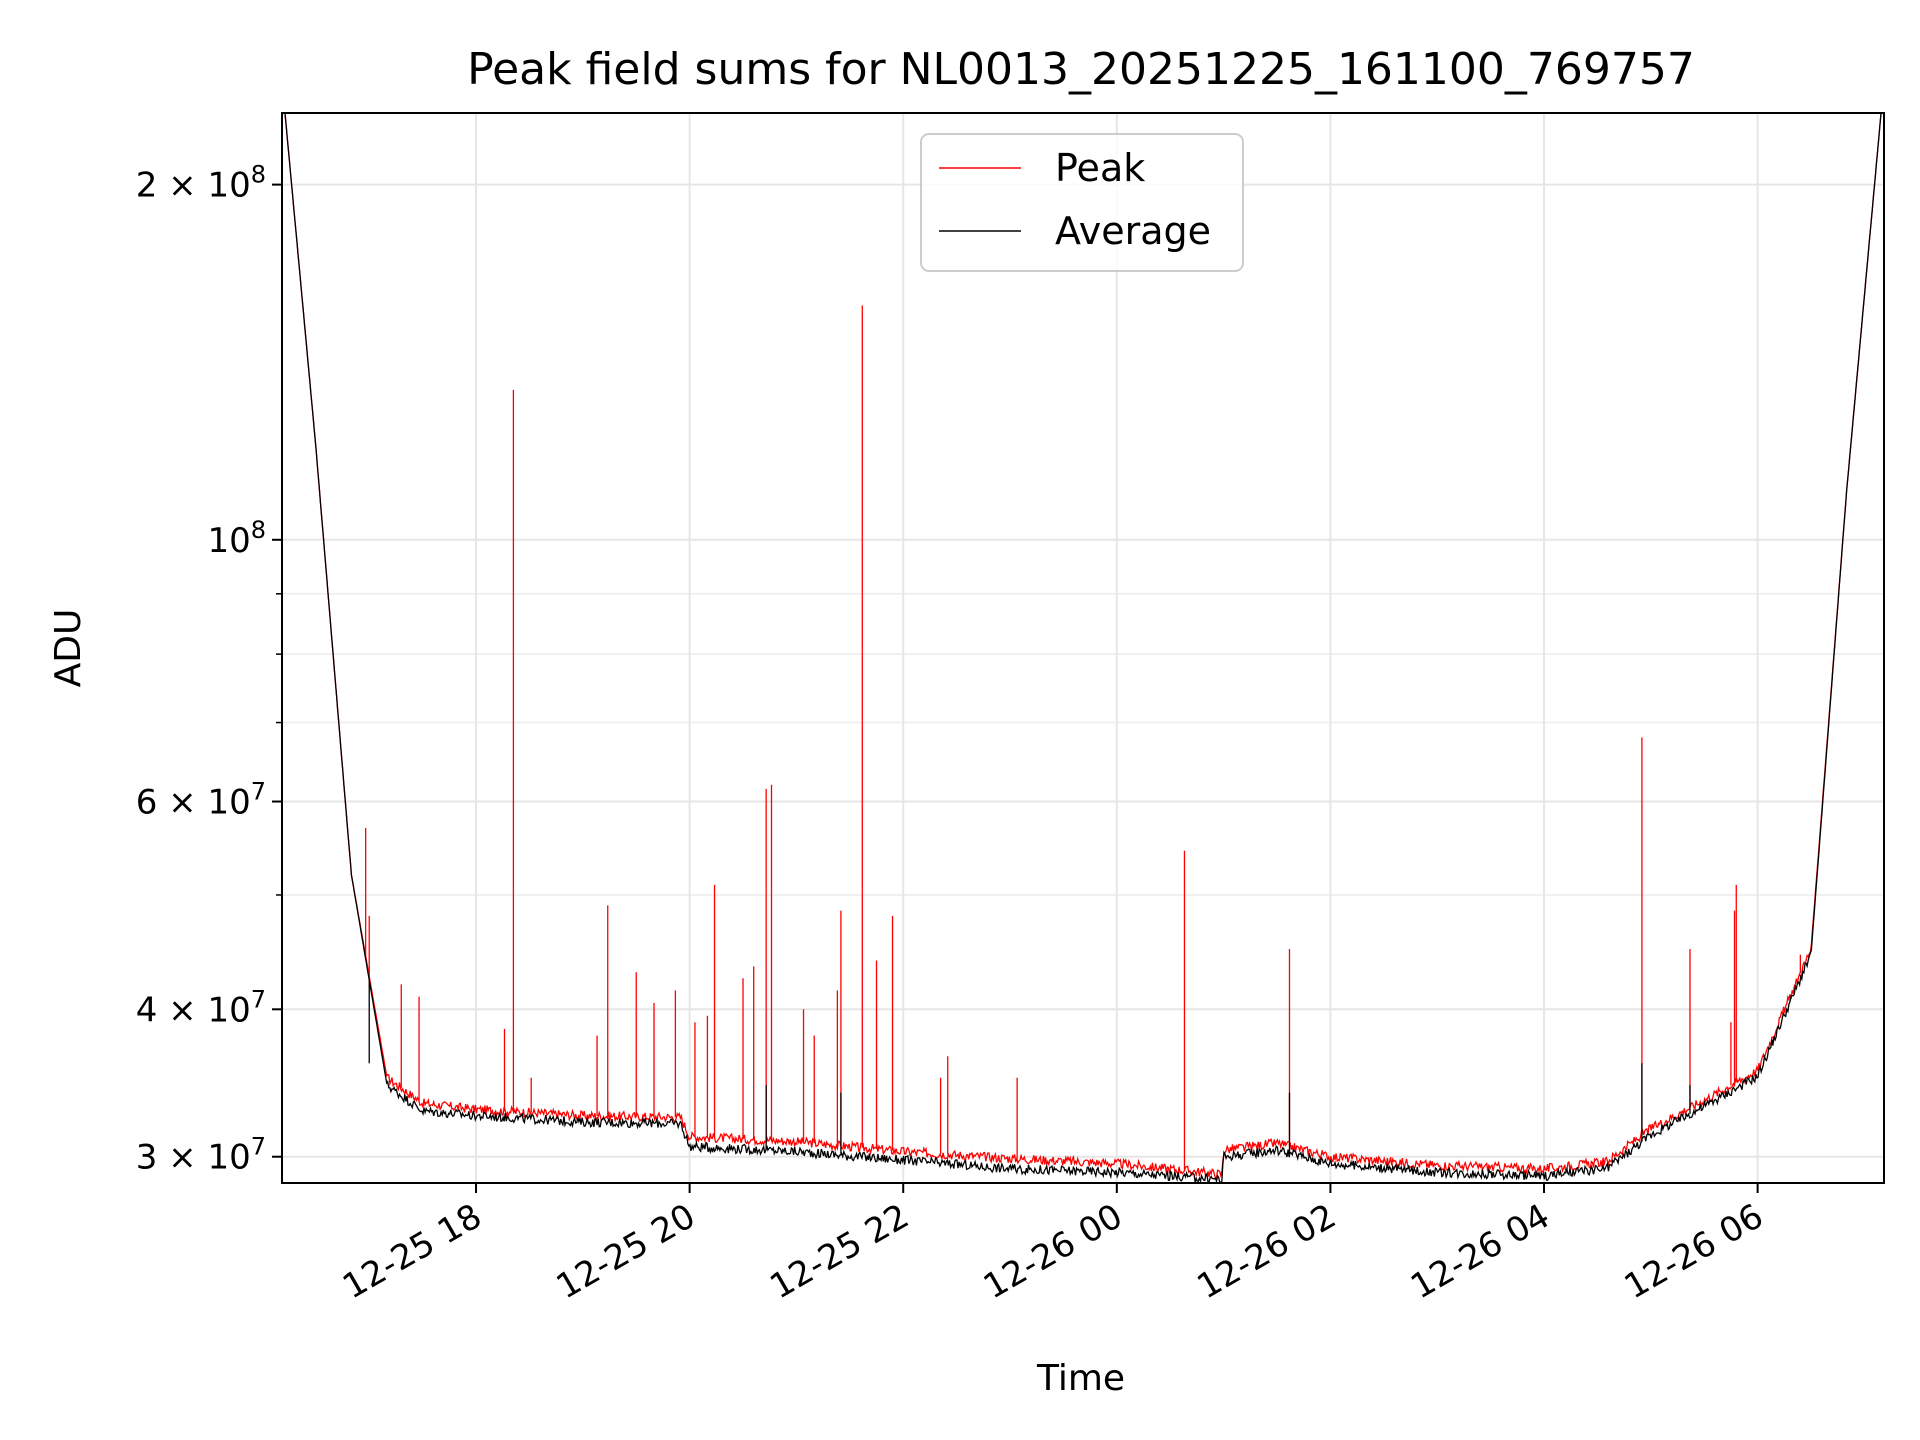  What do you see at coordinates (201, 800) in the screenshot?
I see `y-tick-label: 6 × 107` at bounding box center [201, 800].